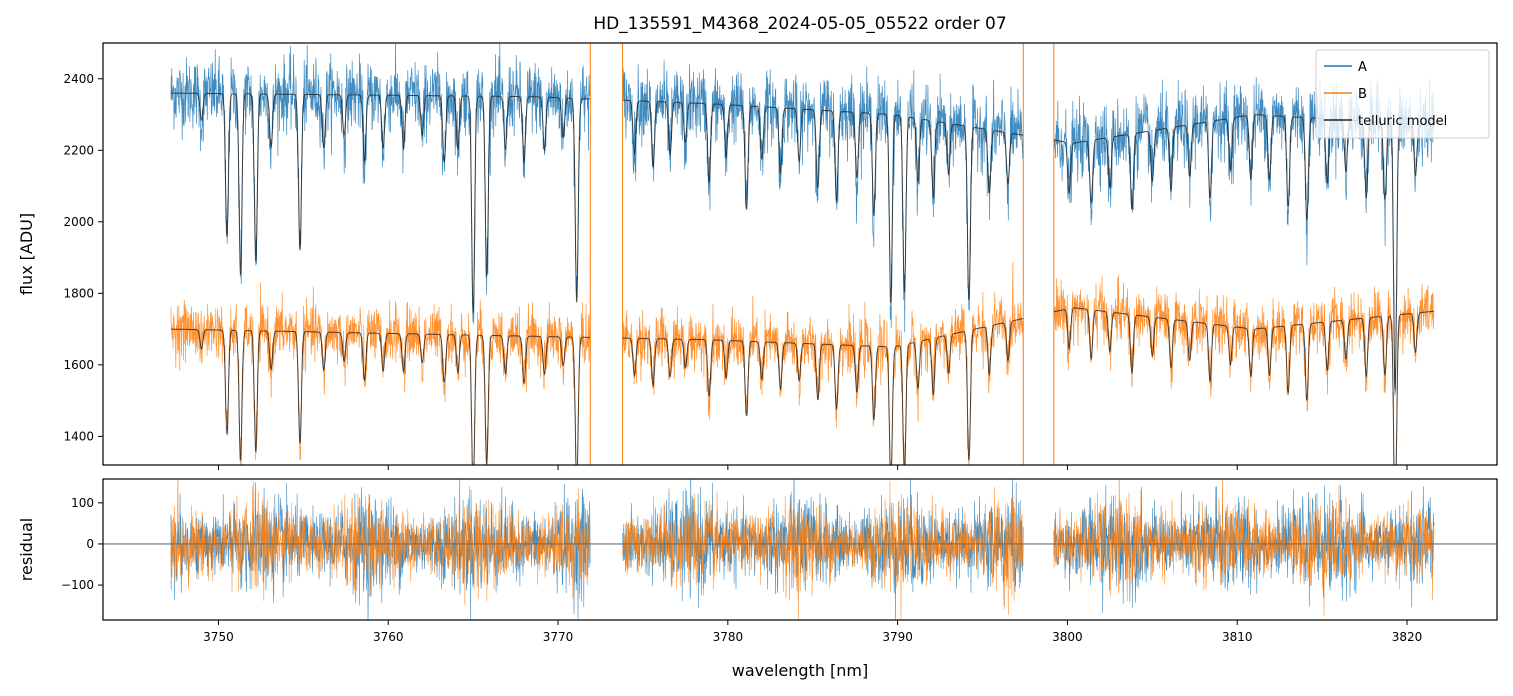 The width and height of the screenshot is (1513, 696). Describe the element at coordinates (26, 549) in the screenshot. I see `residual-y-axis-label: residual` at that location.